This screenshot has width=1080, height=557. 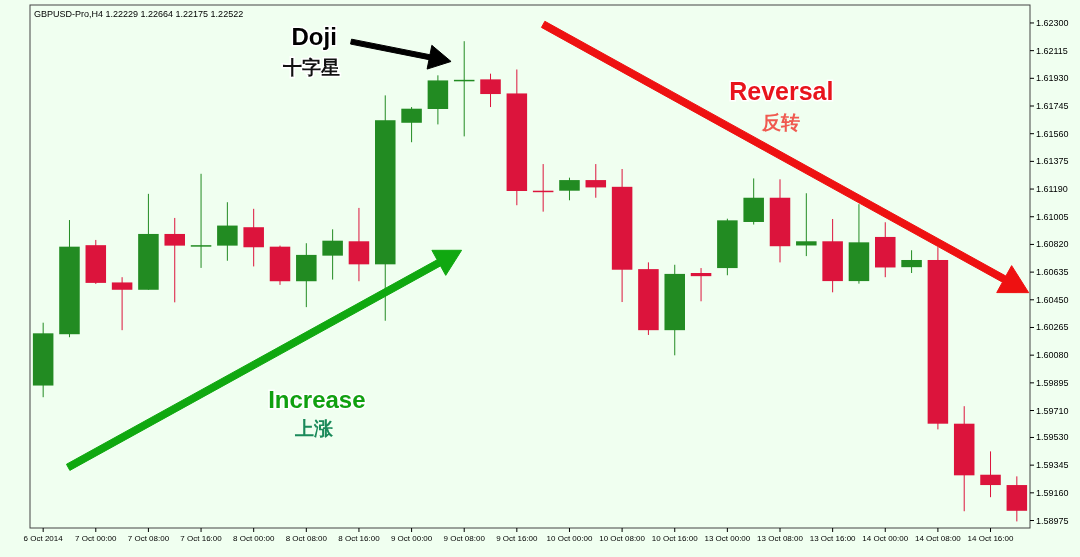 I want to click on x-tick-label: 14 Oct 16:00, so click(x=990, y=538).